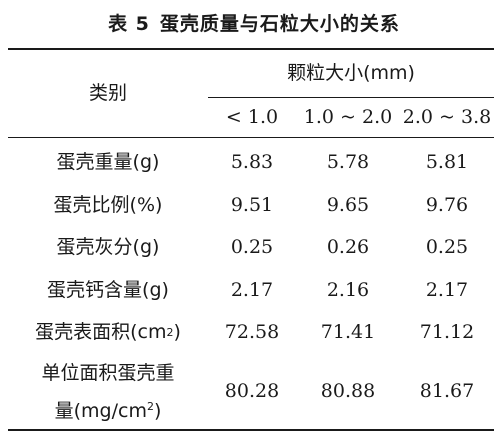 The width and height of the screenshot is (502, 439). What do you see at coordinates (108, 247) in the screenshot?
I see `row-label: 蛋壳灰分(g)` at bounding box center [108, 247].